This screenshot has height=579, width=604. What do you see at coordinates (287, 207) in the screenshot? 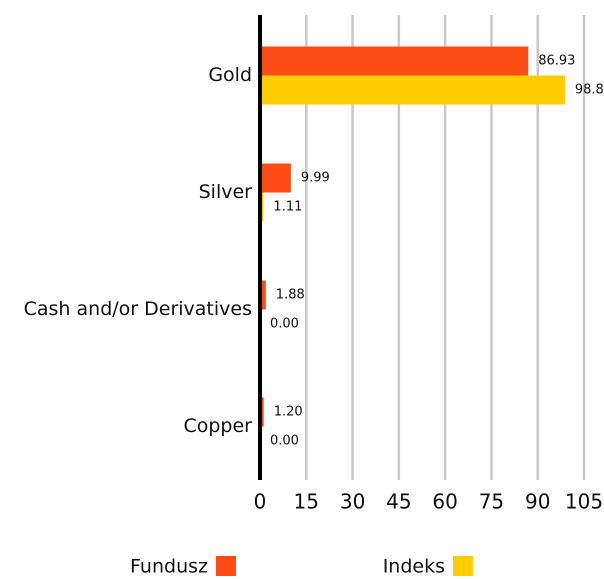
I see `value-label: 1.11` at bounding box center [287, 207].